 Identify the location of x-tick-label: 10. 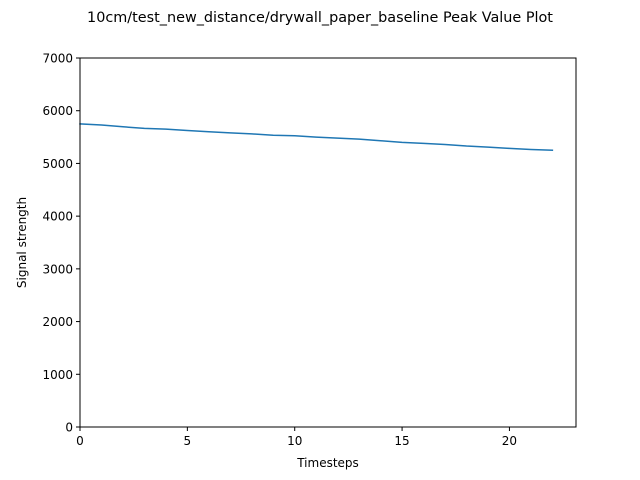
(294, 441).